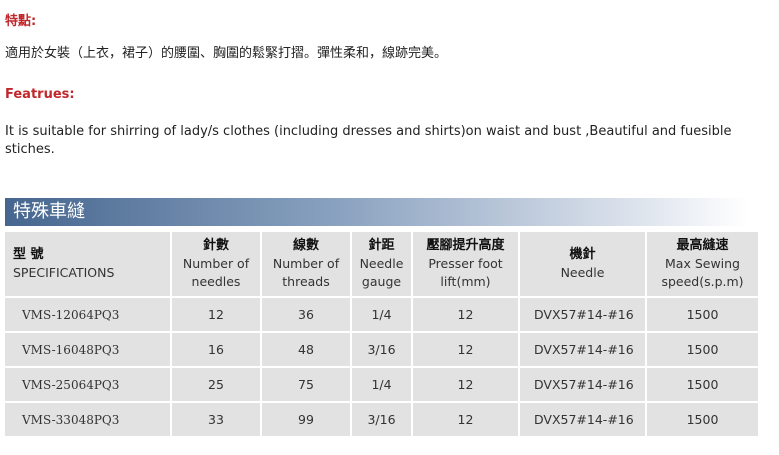 This screenshot has width=779, height=455. I want to click on column-header: 針數 Number of needles, so click(216, 264).